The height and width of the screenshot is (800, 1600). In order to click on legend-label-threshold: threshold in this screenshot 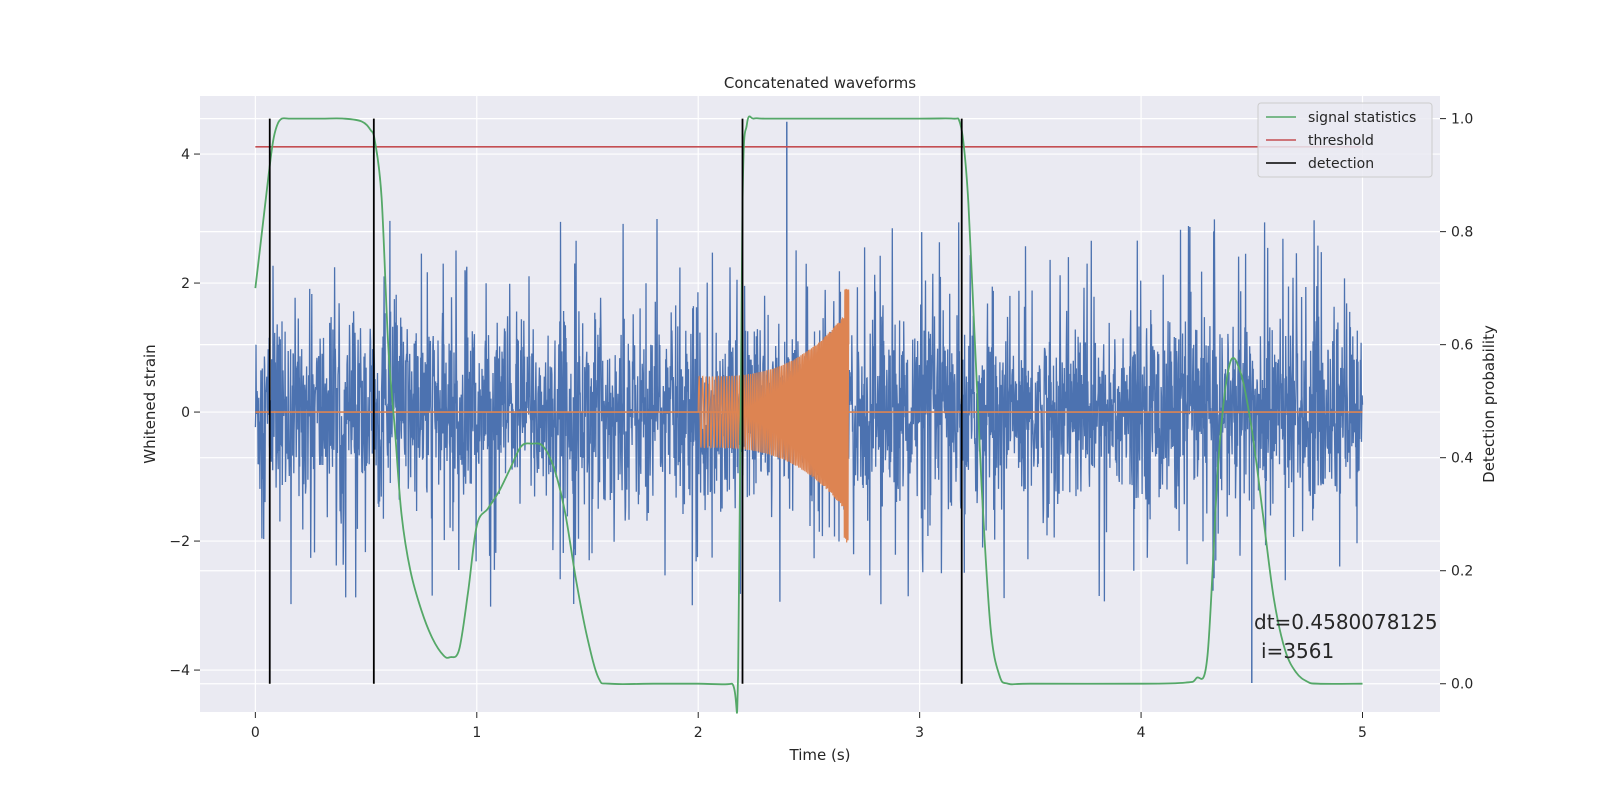, I will do `click(1341, 141)`.